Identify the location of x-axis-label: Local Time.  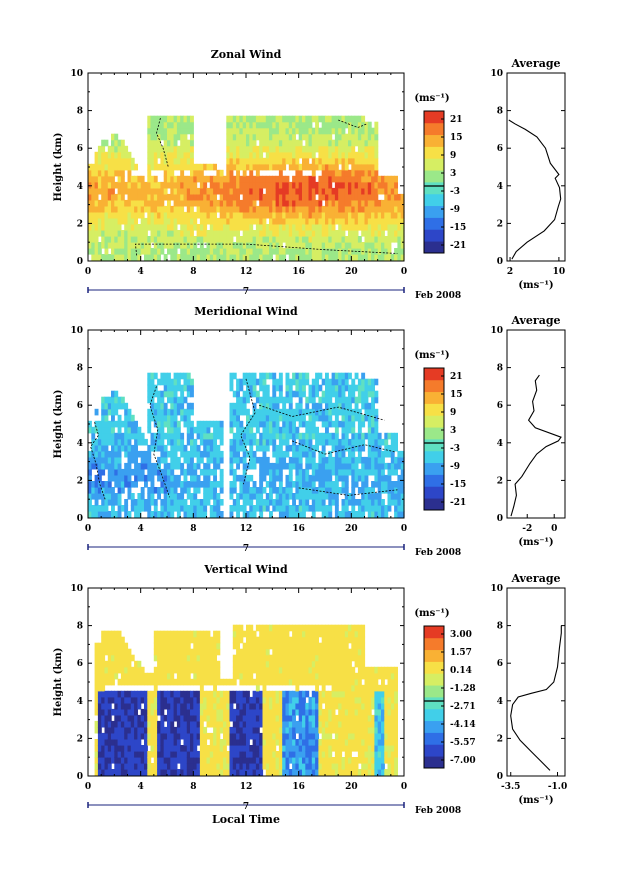
(246, 819).